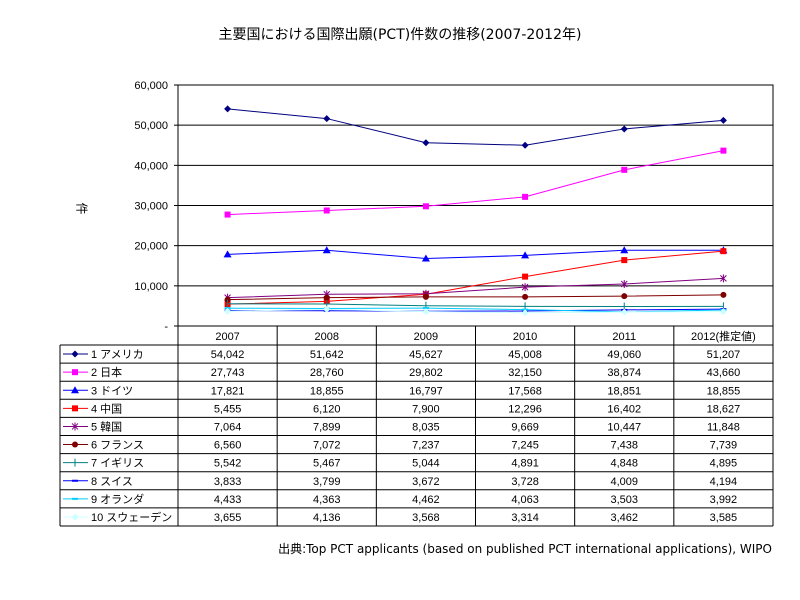 Image resolution: width=800 pixels, height=600 pixels. I want to click on table-cell: 45,008, so click(525, 355).